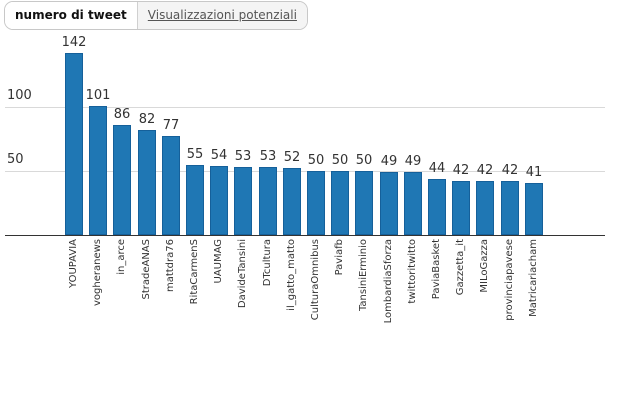  Describe the element at coordinates (413, 203) in the screenshot. I see `bar-twittoritwitto` at that location.